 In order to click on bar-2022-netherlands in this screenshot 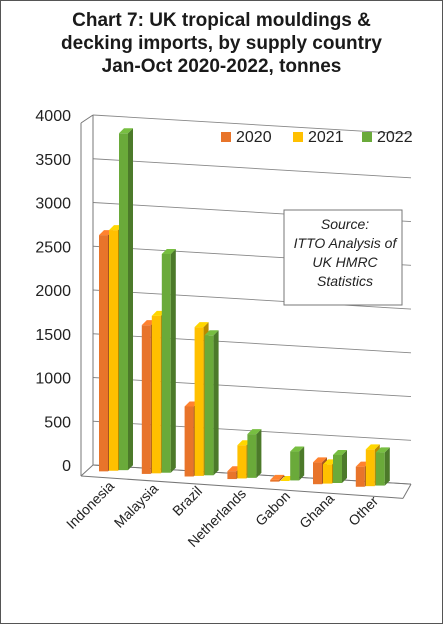, I will do `click(254, 453)`.